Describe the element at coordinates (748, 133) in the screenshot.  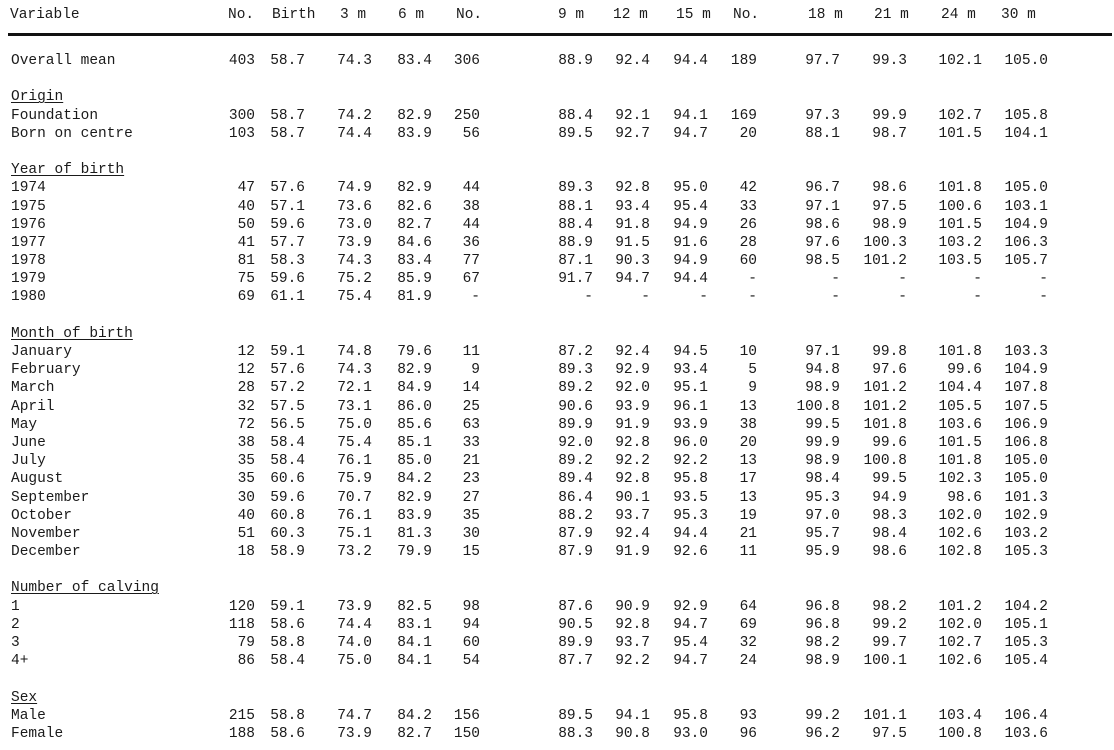
I see `table-cell: 20` at that location.